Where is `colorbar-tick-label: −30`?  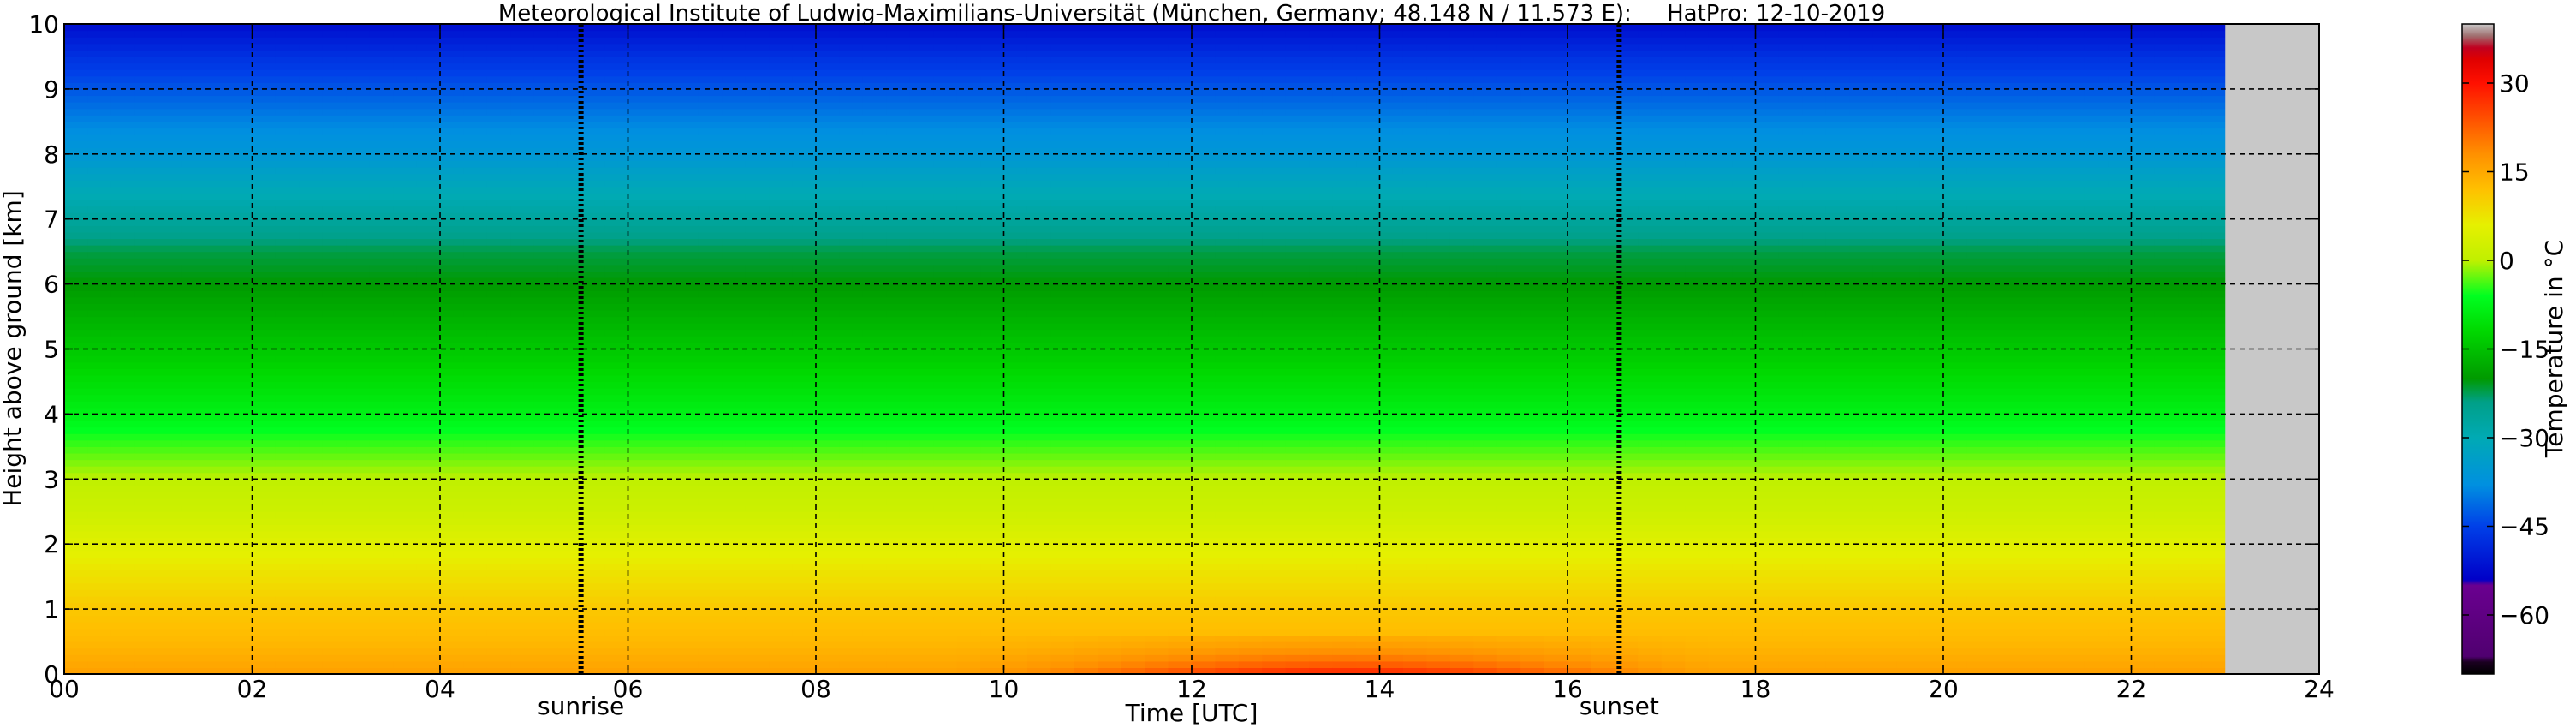 colorbar-tick-label: −30 is located at coordinates (2524, 438).